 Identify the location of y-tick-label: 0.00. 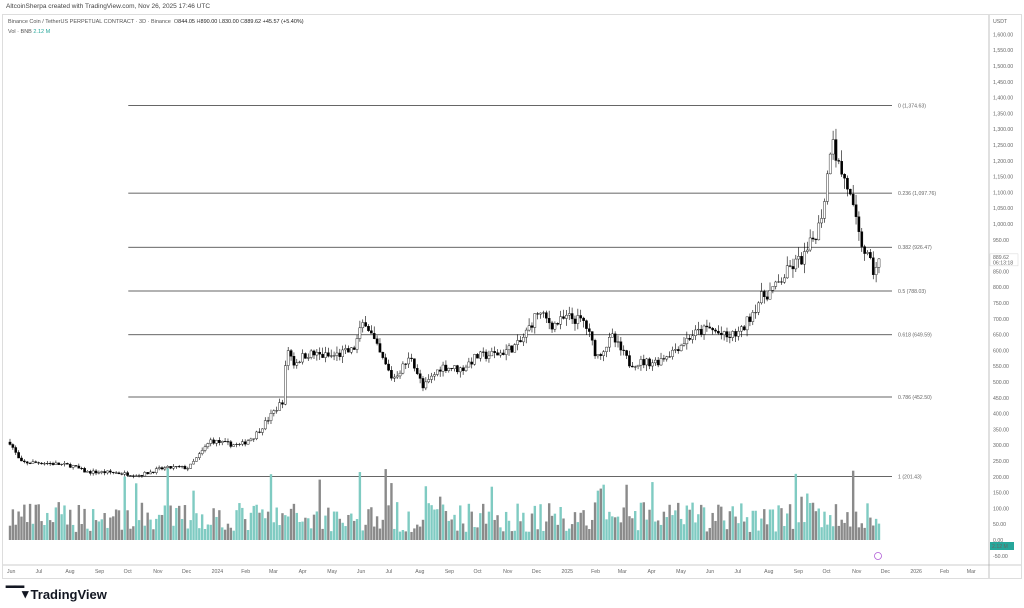
(998, 541).